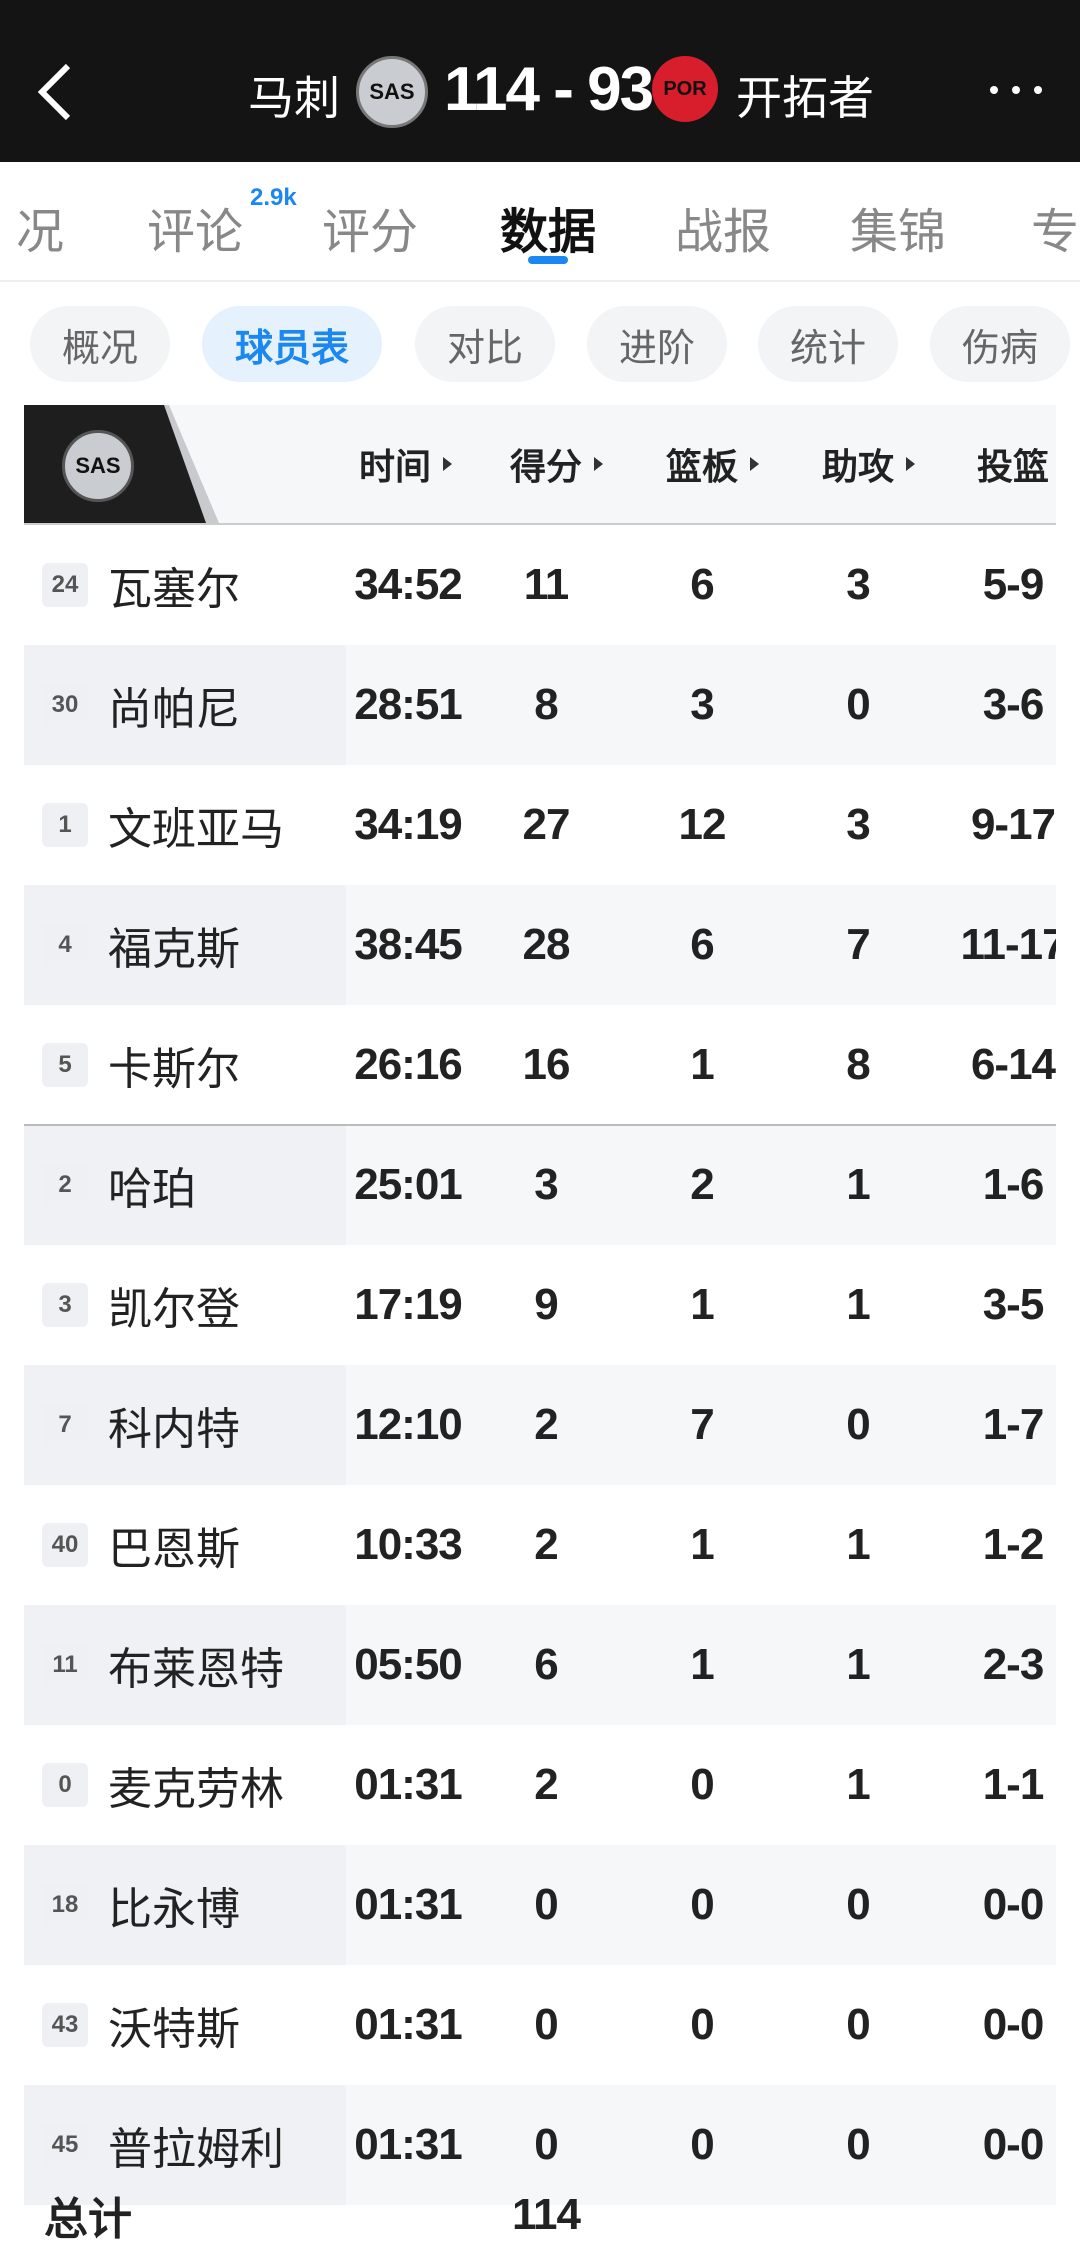 Image resolution: width=1080 pixels, height=2250 pixels. Describe the element at coordinates (174, 949) in the screenshot. I see `player-name: 福克斯` at that location.